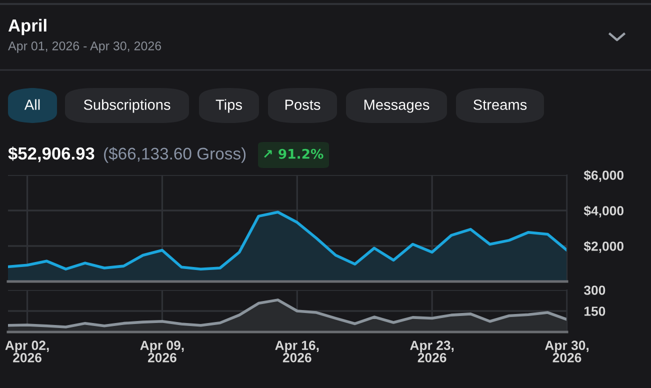 The width and height of the screenshot is (651, 388). Describe the element at coordinates (297, 351) in the screenshot. I see `x-tick-label: Apr 16, 2026` at that location.